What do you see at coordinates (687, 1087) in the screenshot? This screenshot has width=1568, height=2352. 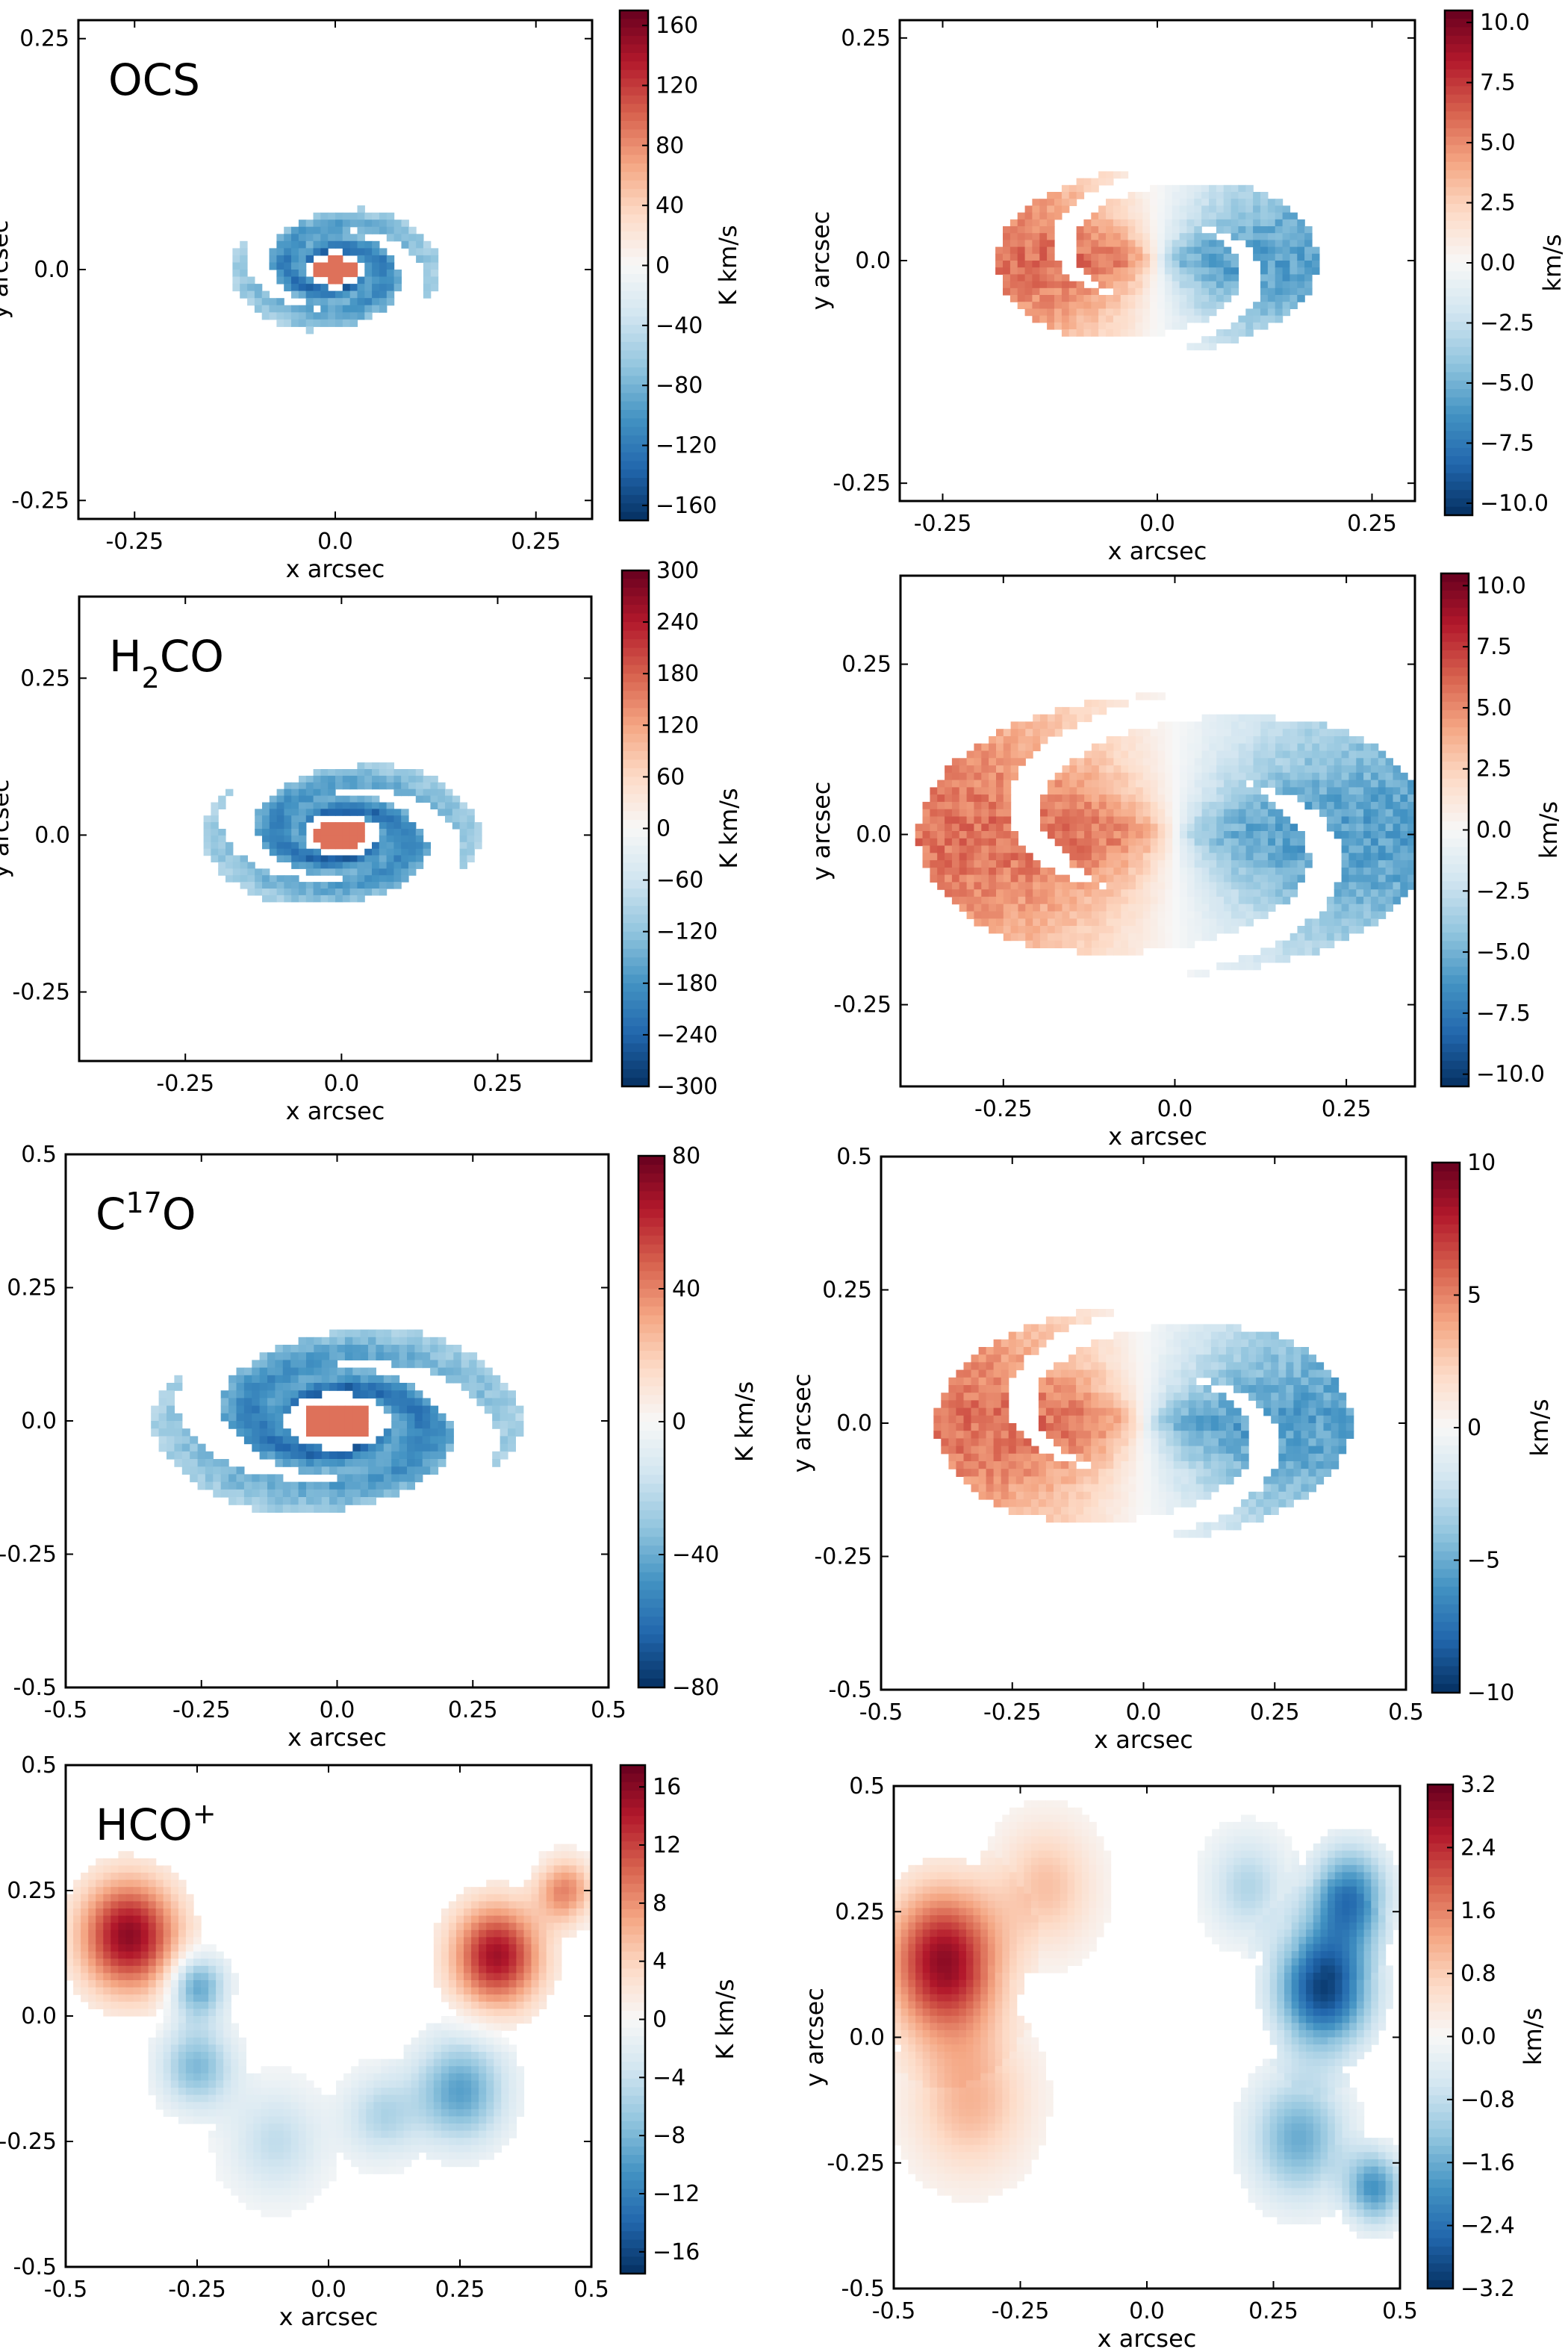 I see `colorbar-tick-label: −300` at bounding box center [687, 1087].